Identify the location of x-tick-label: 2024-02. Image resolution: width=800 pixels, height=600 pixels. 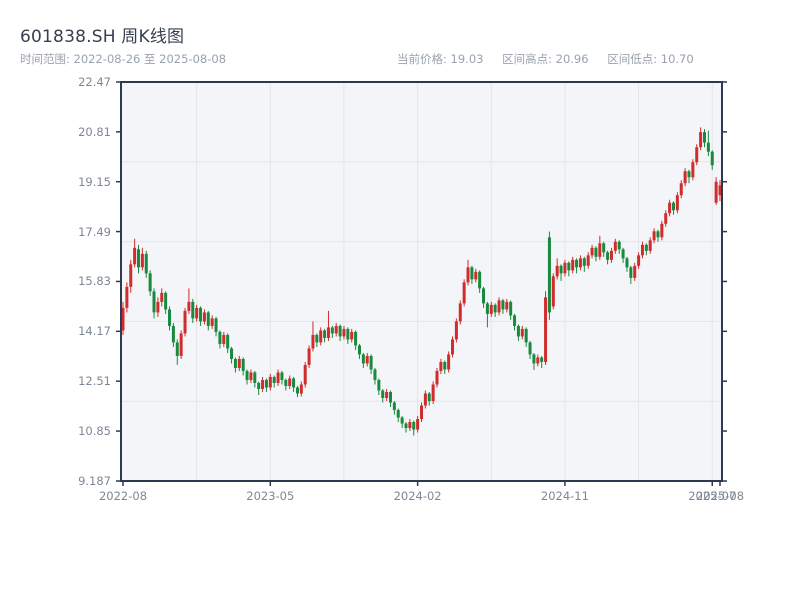
(417, 496).